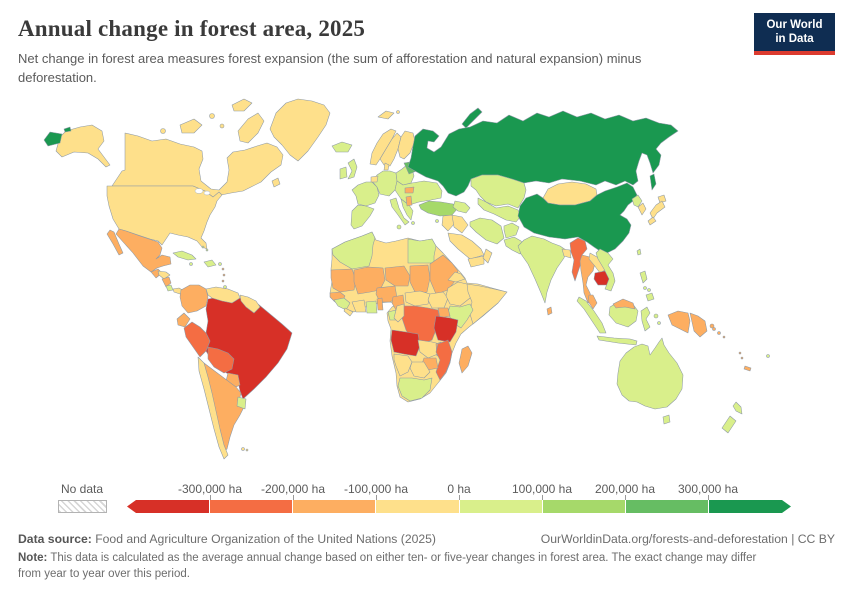  What do you see at coordinates (203, 247) in the screenshot?
I see `map-region-bahamas` at bounding box center [203, 247].